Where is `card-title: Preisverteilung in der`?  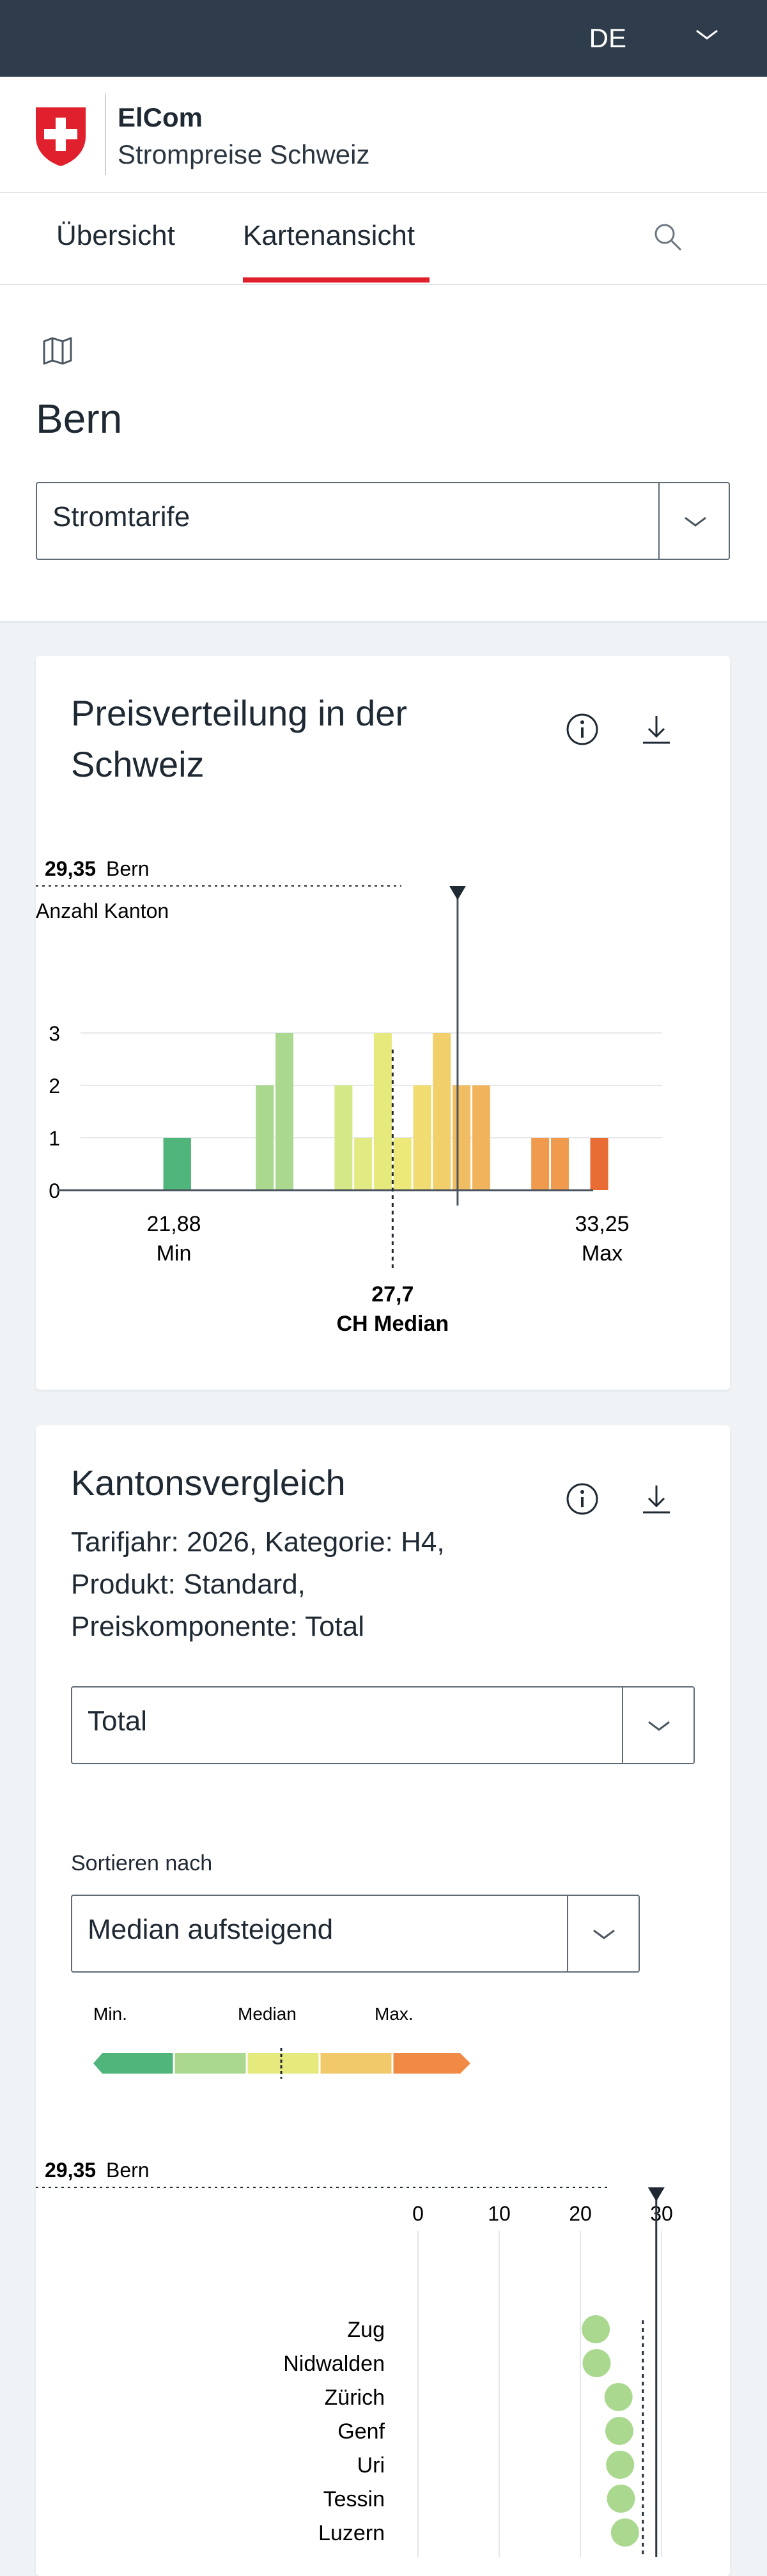 card-title: Preisverteilung in der is located at coordinates (239, 713).